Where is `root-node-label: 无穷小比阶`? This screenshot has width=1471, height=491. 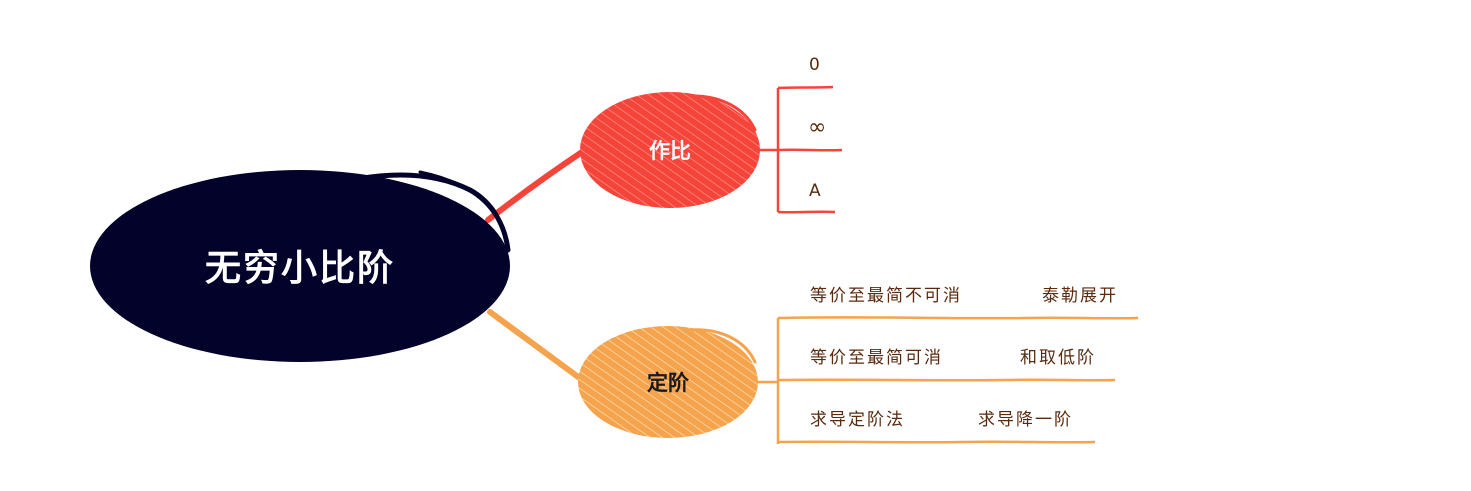 root-node-label: 无穷小比阶 is located at coordinates (300, 268).